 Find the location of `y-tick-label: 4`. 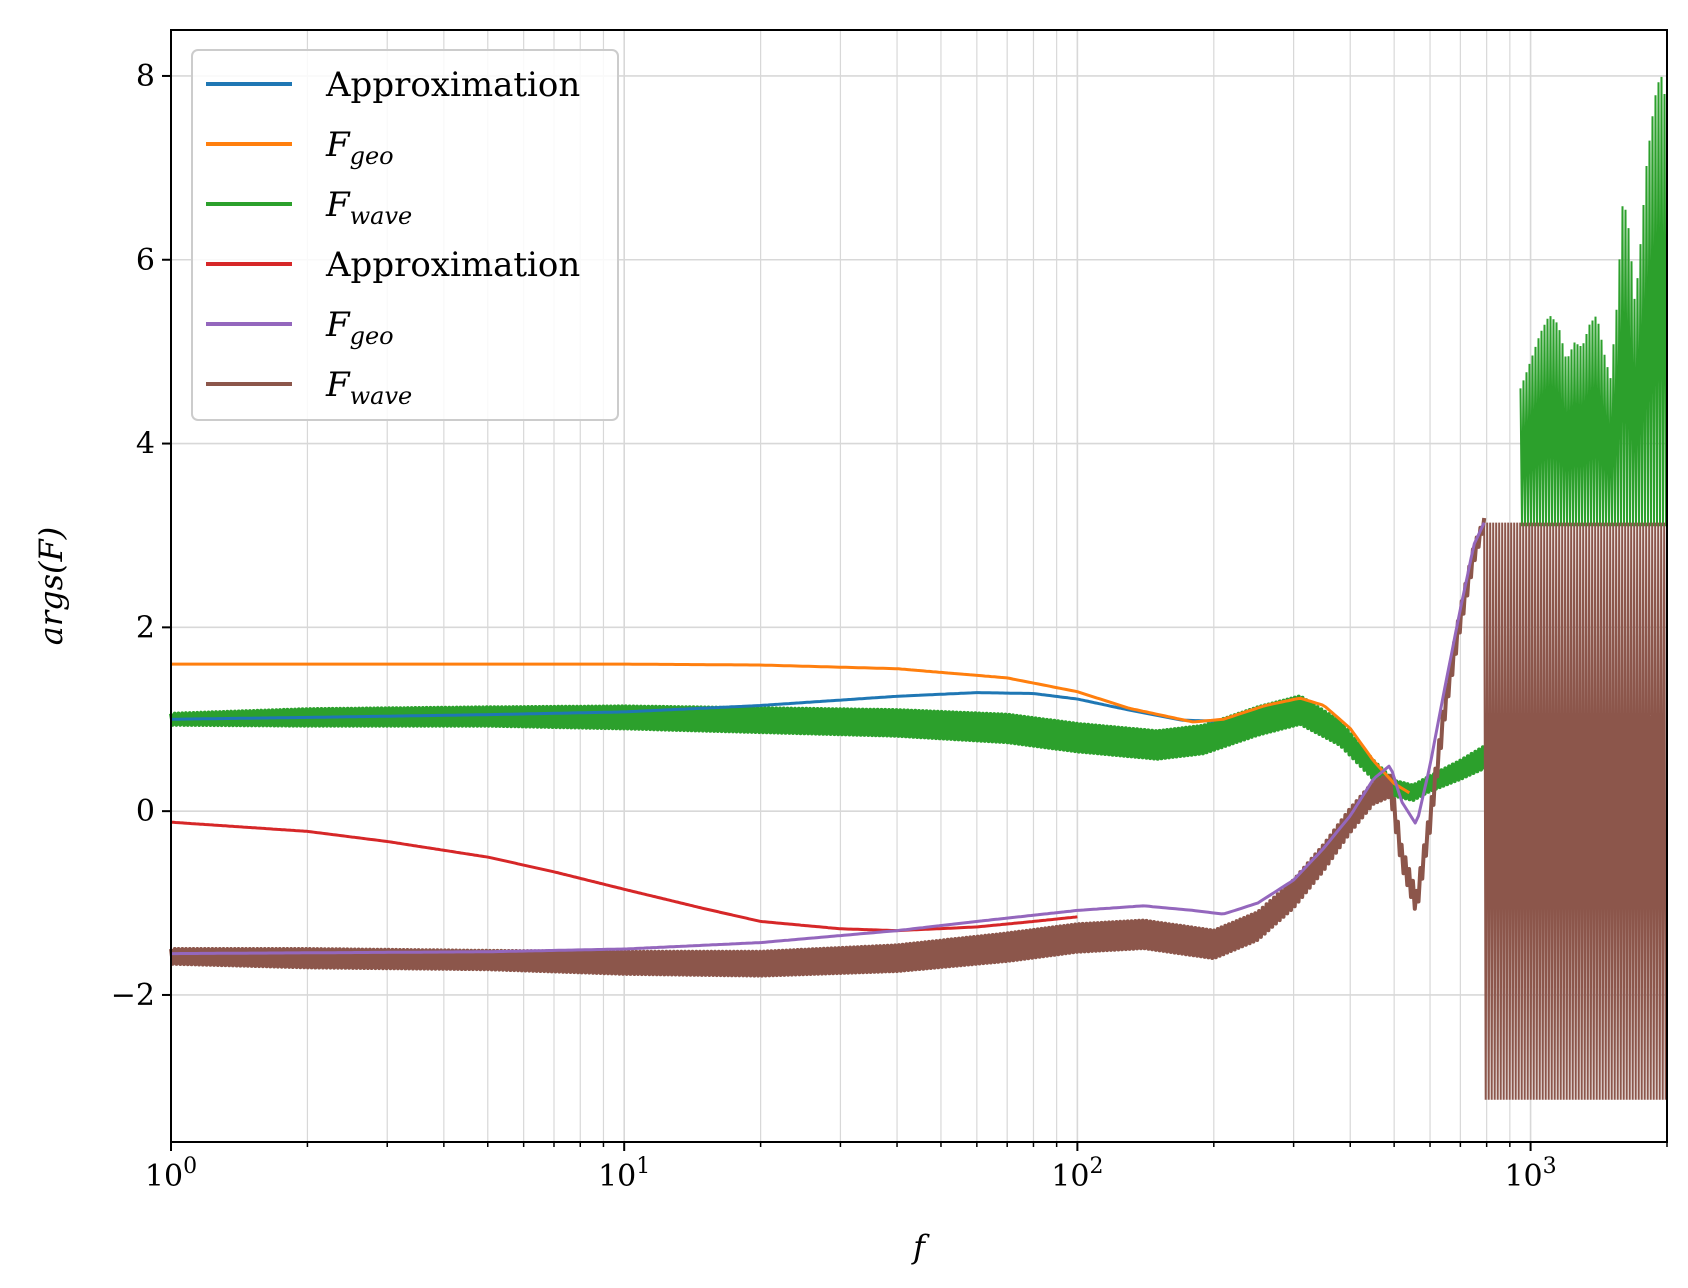

y-tick-label: 4 is located at coordinates (145, 444).